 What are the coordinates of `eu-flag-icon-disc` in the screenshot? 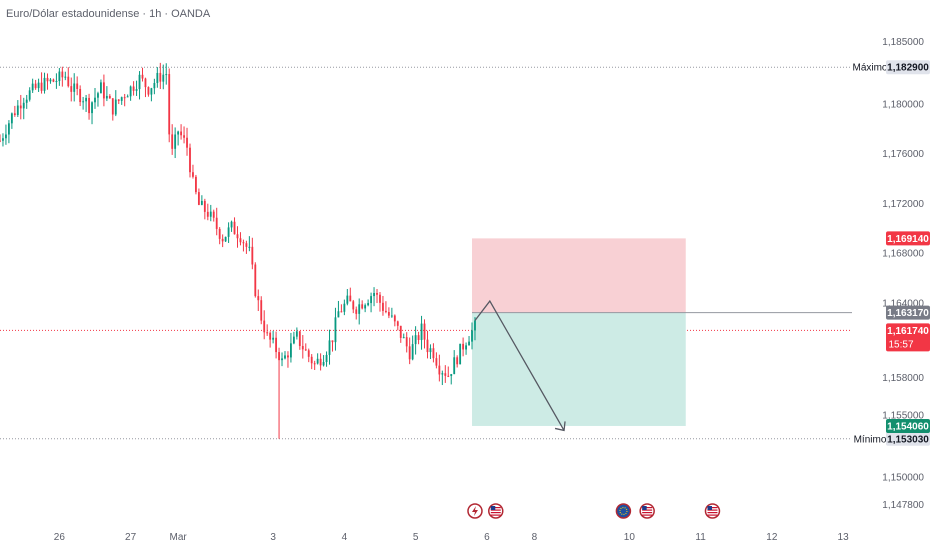 It's located at (623, 511).